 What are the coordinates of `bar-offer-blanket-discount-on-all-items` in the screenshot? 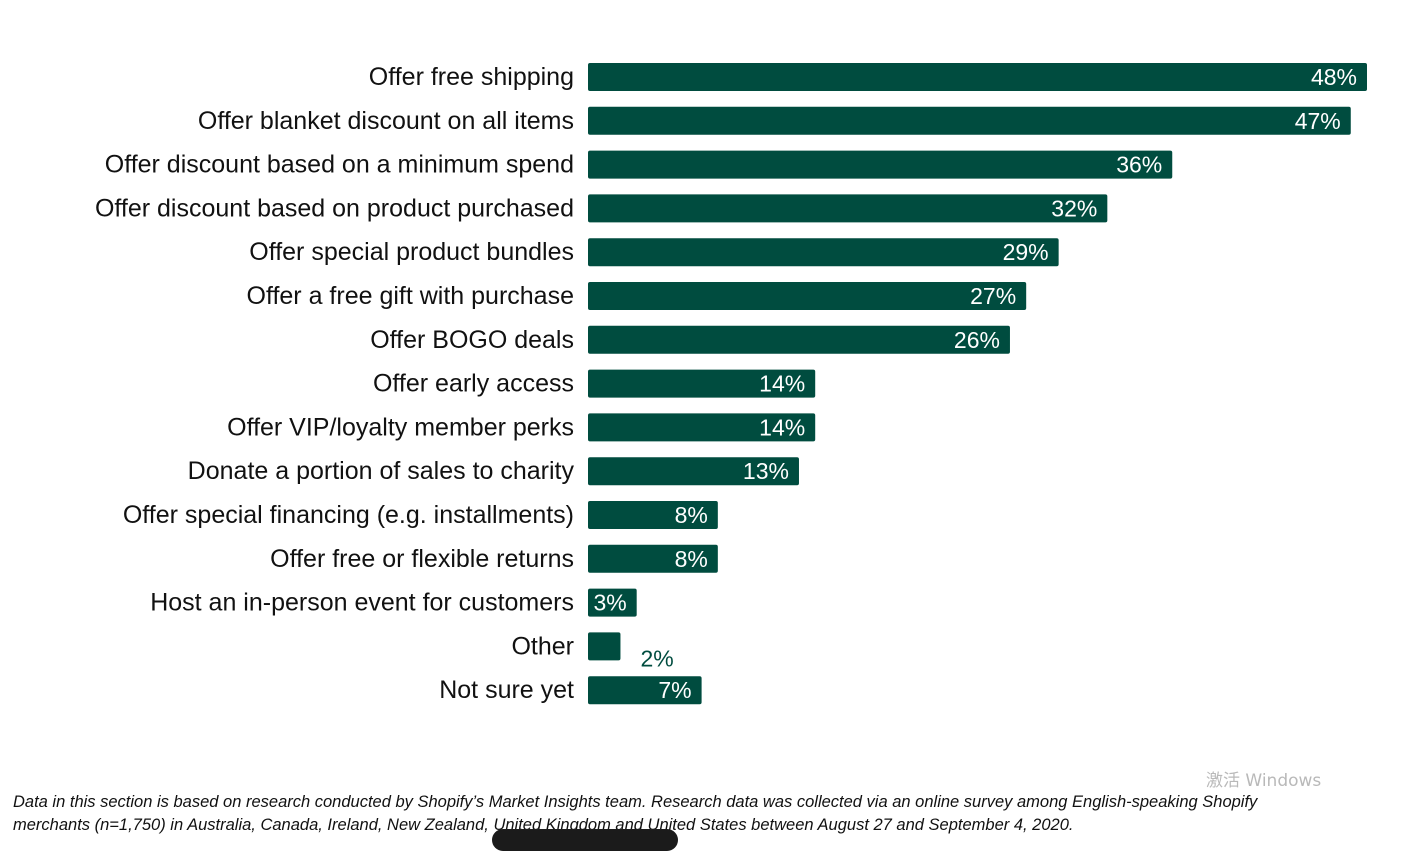 It's located at (969, 120).